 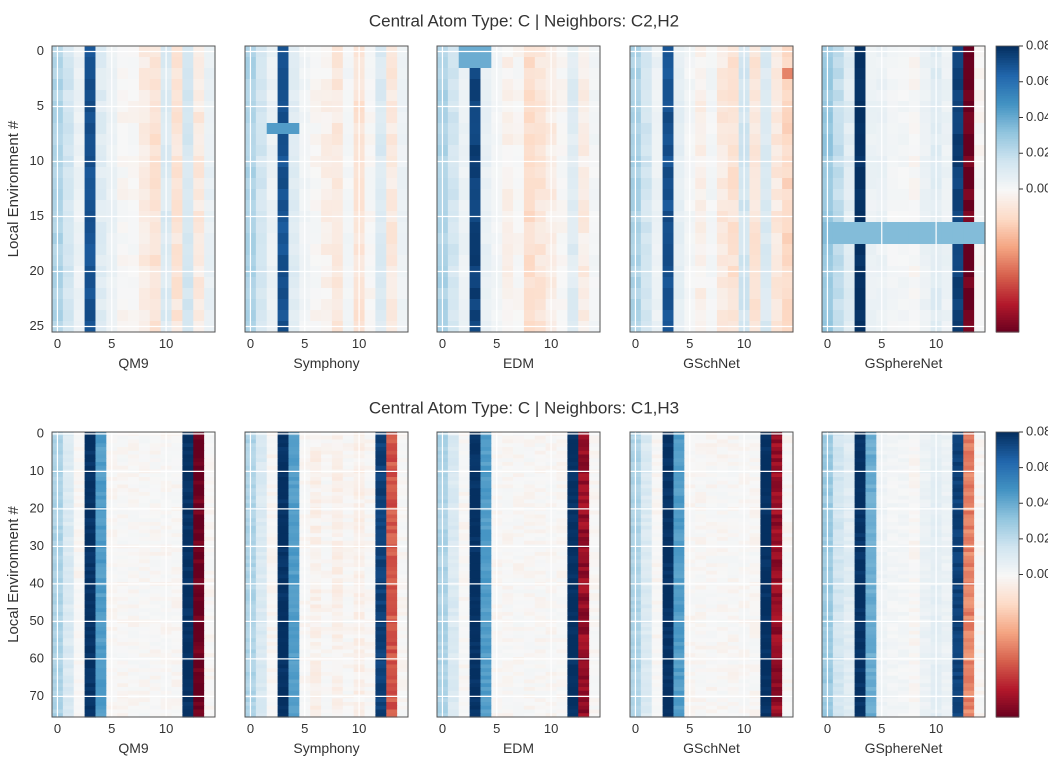 What do you see at coordinates (326, 189) in the screenshot?
I see `panel-frame` at bounding box center [326, 189].